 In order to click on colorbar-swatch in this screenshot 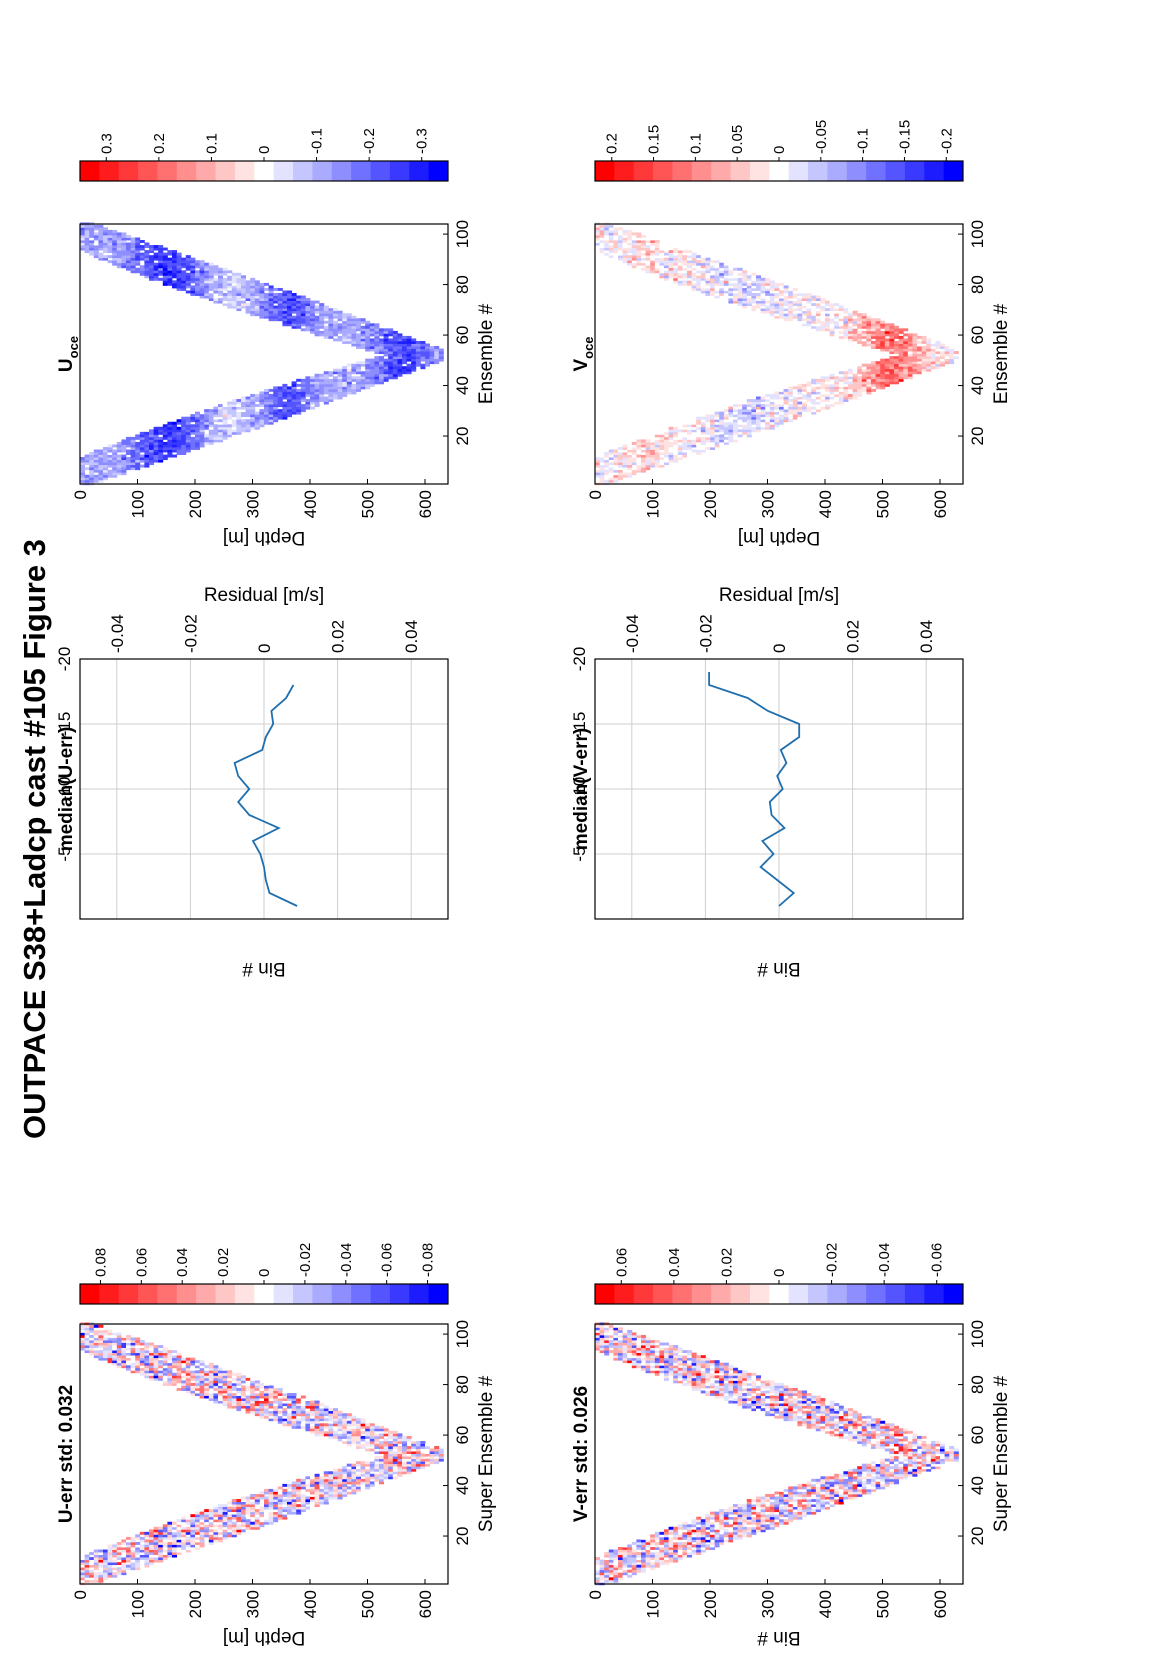, I will do `click(206, 171)`.